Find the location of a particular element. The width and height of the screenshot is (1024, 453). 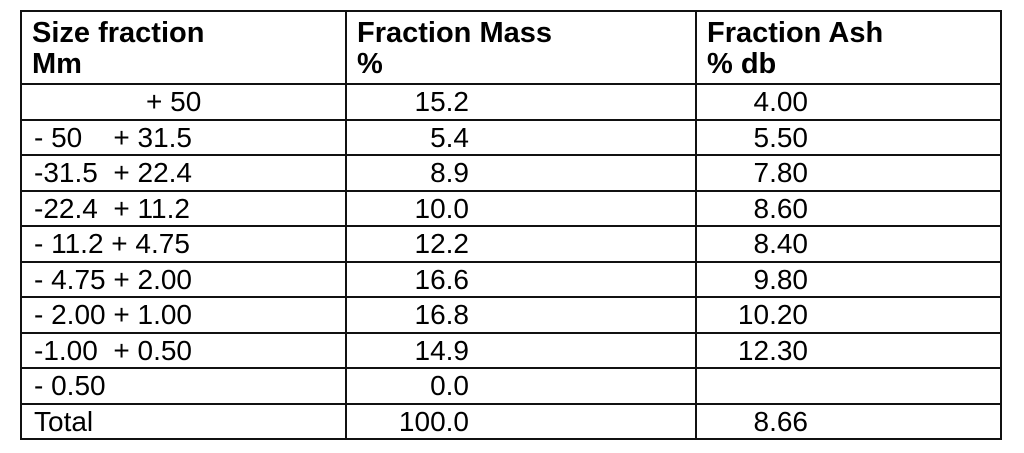

table-cell: + 50 is located at coordinates (183, 102).